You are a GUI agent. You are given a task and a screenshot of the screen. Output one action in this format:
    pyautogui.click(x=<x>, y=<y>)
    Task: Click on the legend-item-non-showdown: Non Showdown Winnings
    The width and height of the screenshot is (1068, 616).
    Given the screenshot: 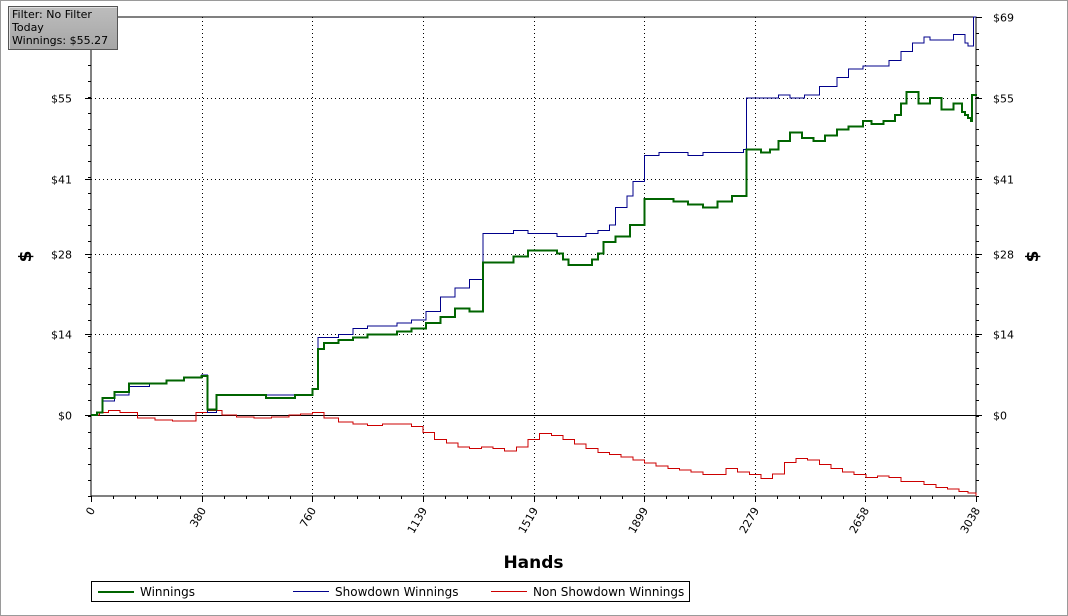 What is the action you would take?
    pyautogui.click(x=587, y=591)
    